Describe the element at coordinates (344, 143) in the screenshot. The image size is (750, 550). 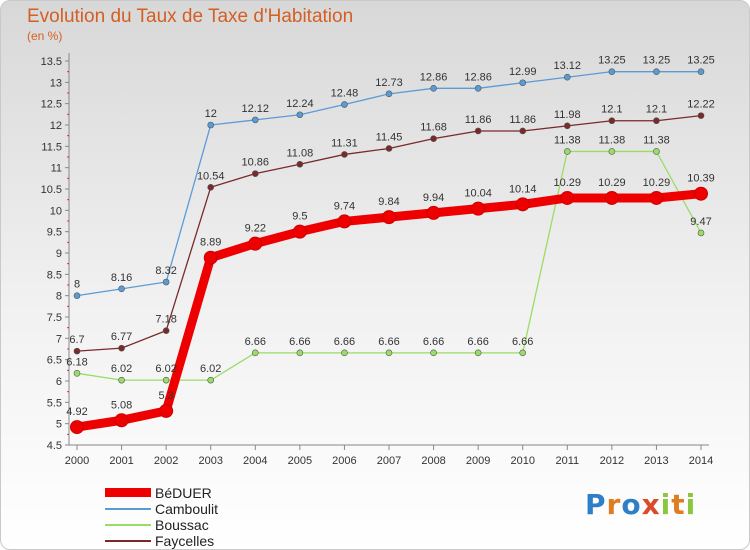
I see `data-label-faycelles: 11.31` at that location.